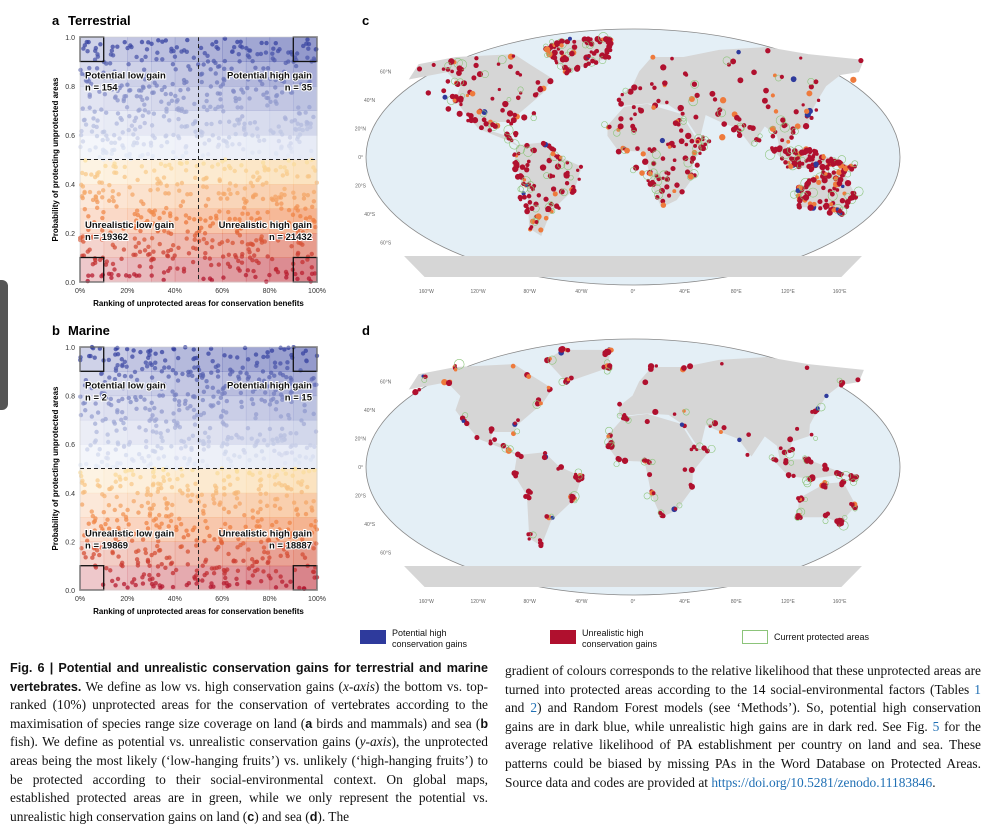  Describe the element at coordinates (822, 782) in the screenshot. I see `link: https://doi.org/10.5281/zenodo.11183846` at that location.